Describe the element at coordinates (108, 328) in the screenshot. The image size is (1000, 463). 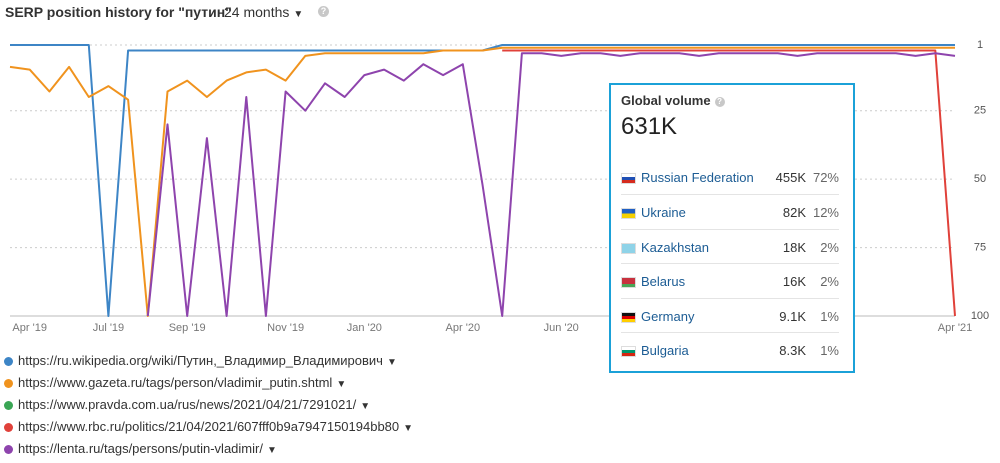
I see `x-tick-label: Jul '19` at that location.